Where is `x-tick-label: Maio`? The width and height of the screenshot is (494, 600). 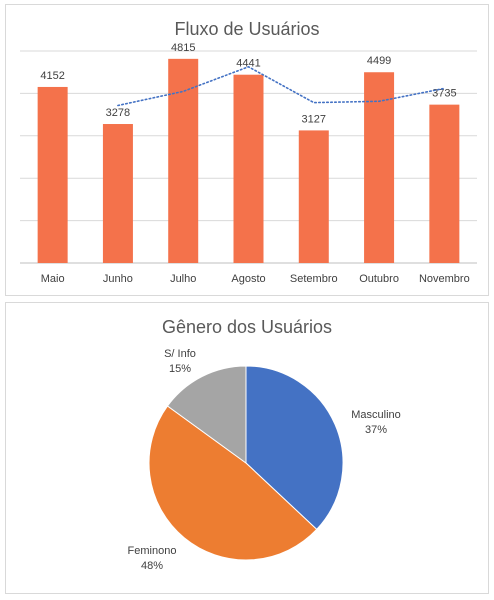 x-tick-label: Maio is located at coordinates (53, 279).